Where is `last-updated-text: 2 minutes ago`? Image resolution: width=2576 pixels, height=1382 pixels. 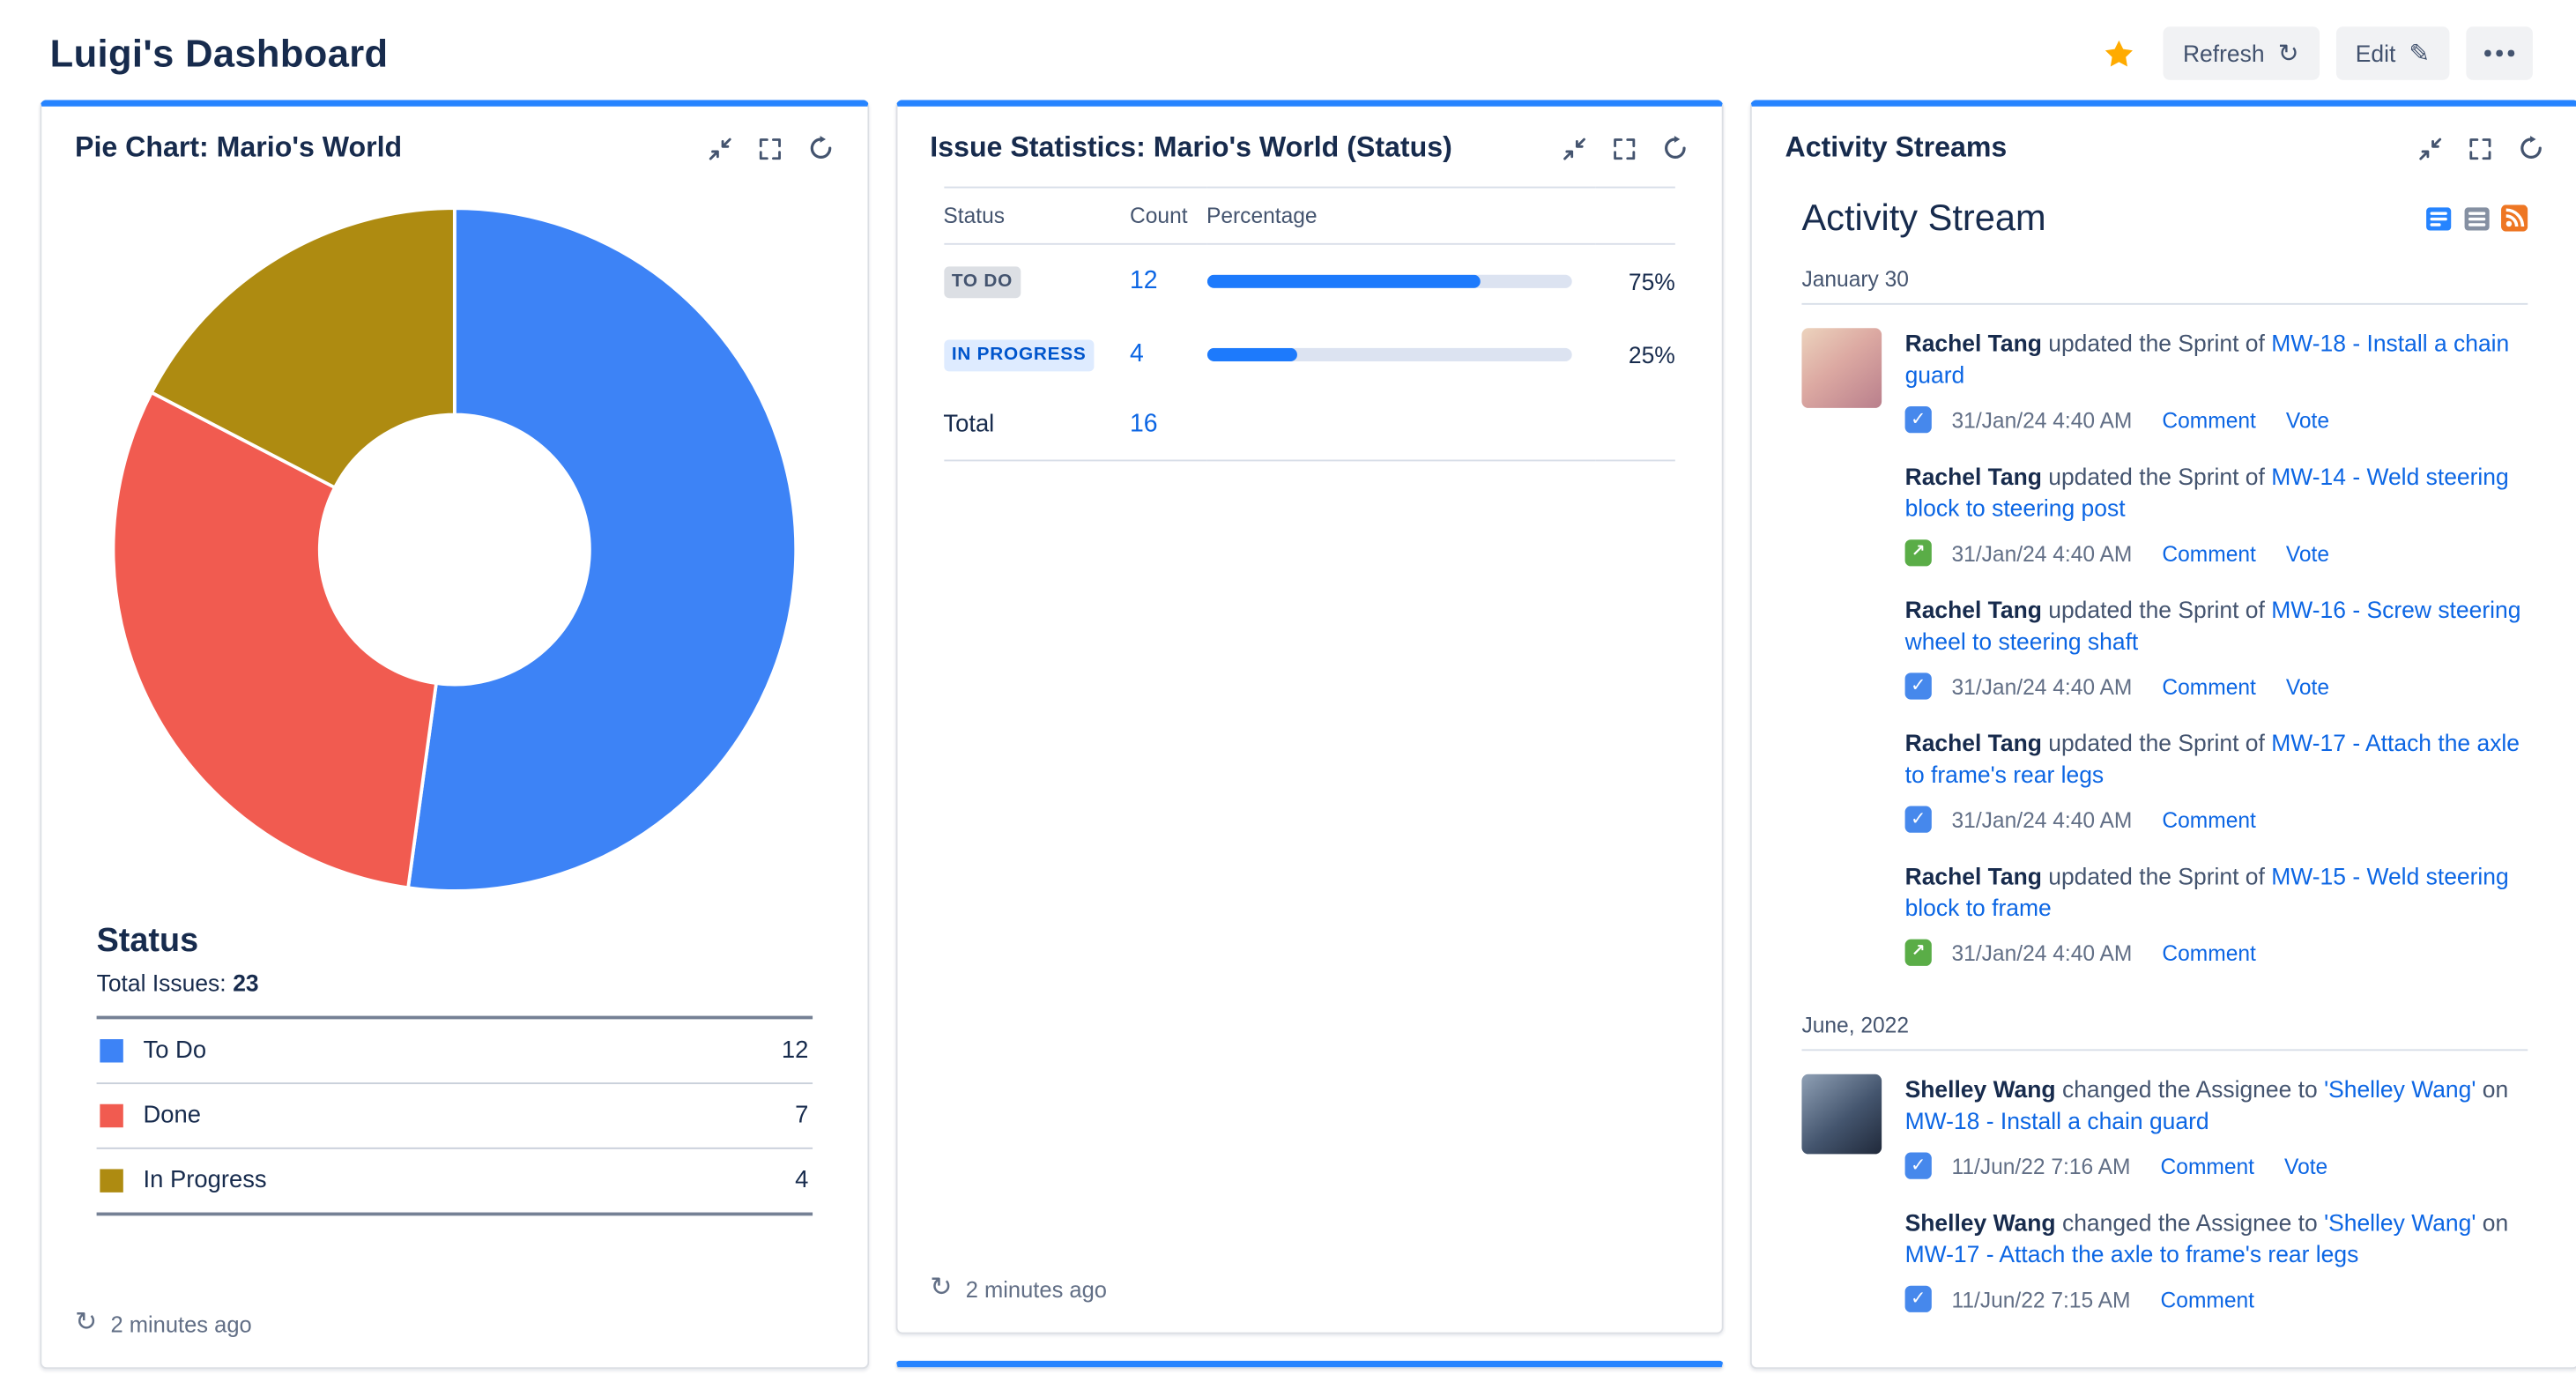
last-updated-text: 2 minutes ago is located at coordinates (181, 1324).